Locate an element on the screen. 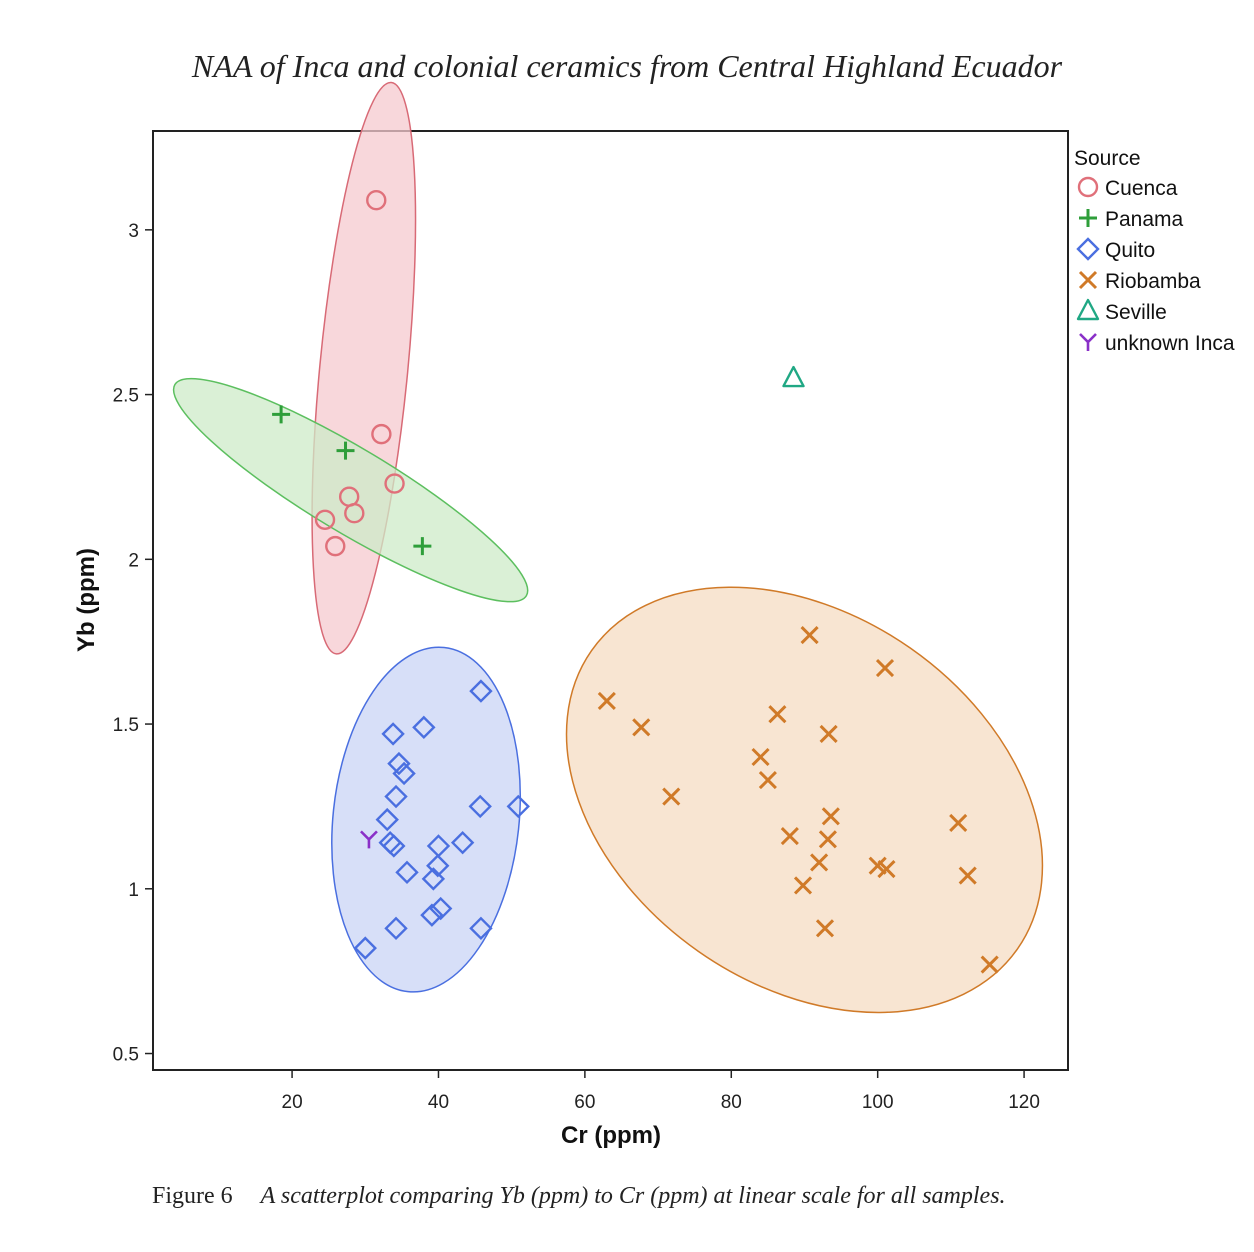 This screenshot has width=1254, height=1252. y-tick-label: 2.5 is located at coordinates (126, 396).